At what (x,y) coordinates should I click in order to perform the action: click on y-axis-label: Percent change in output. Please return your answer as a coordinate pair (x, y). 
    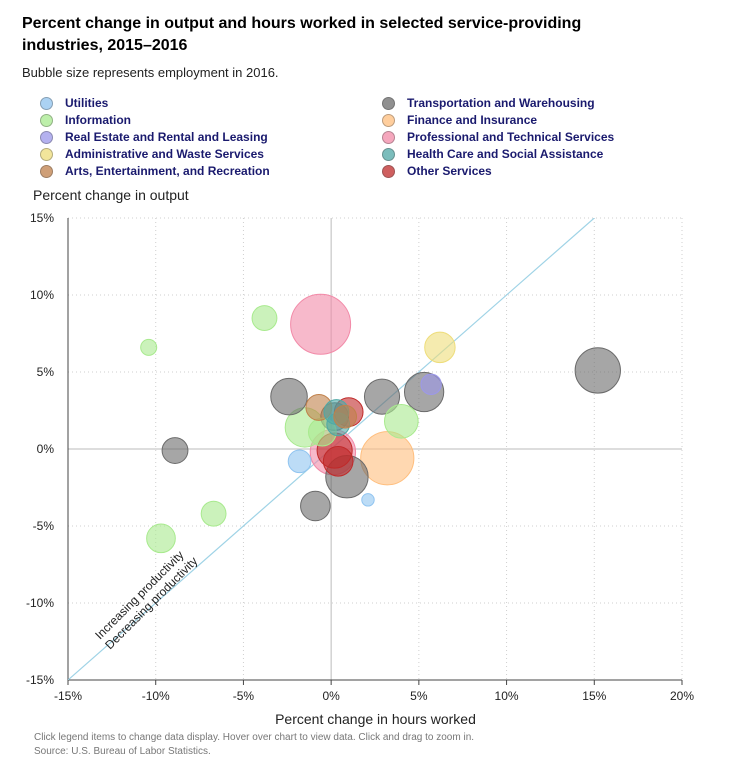
    Looking at the image, I should click on (111, 195).